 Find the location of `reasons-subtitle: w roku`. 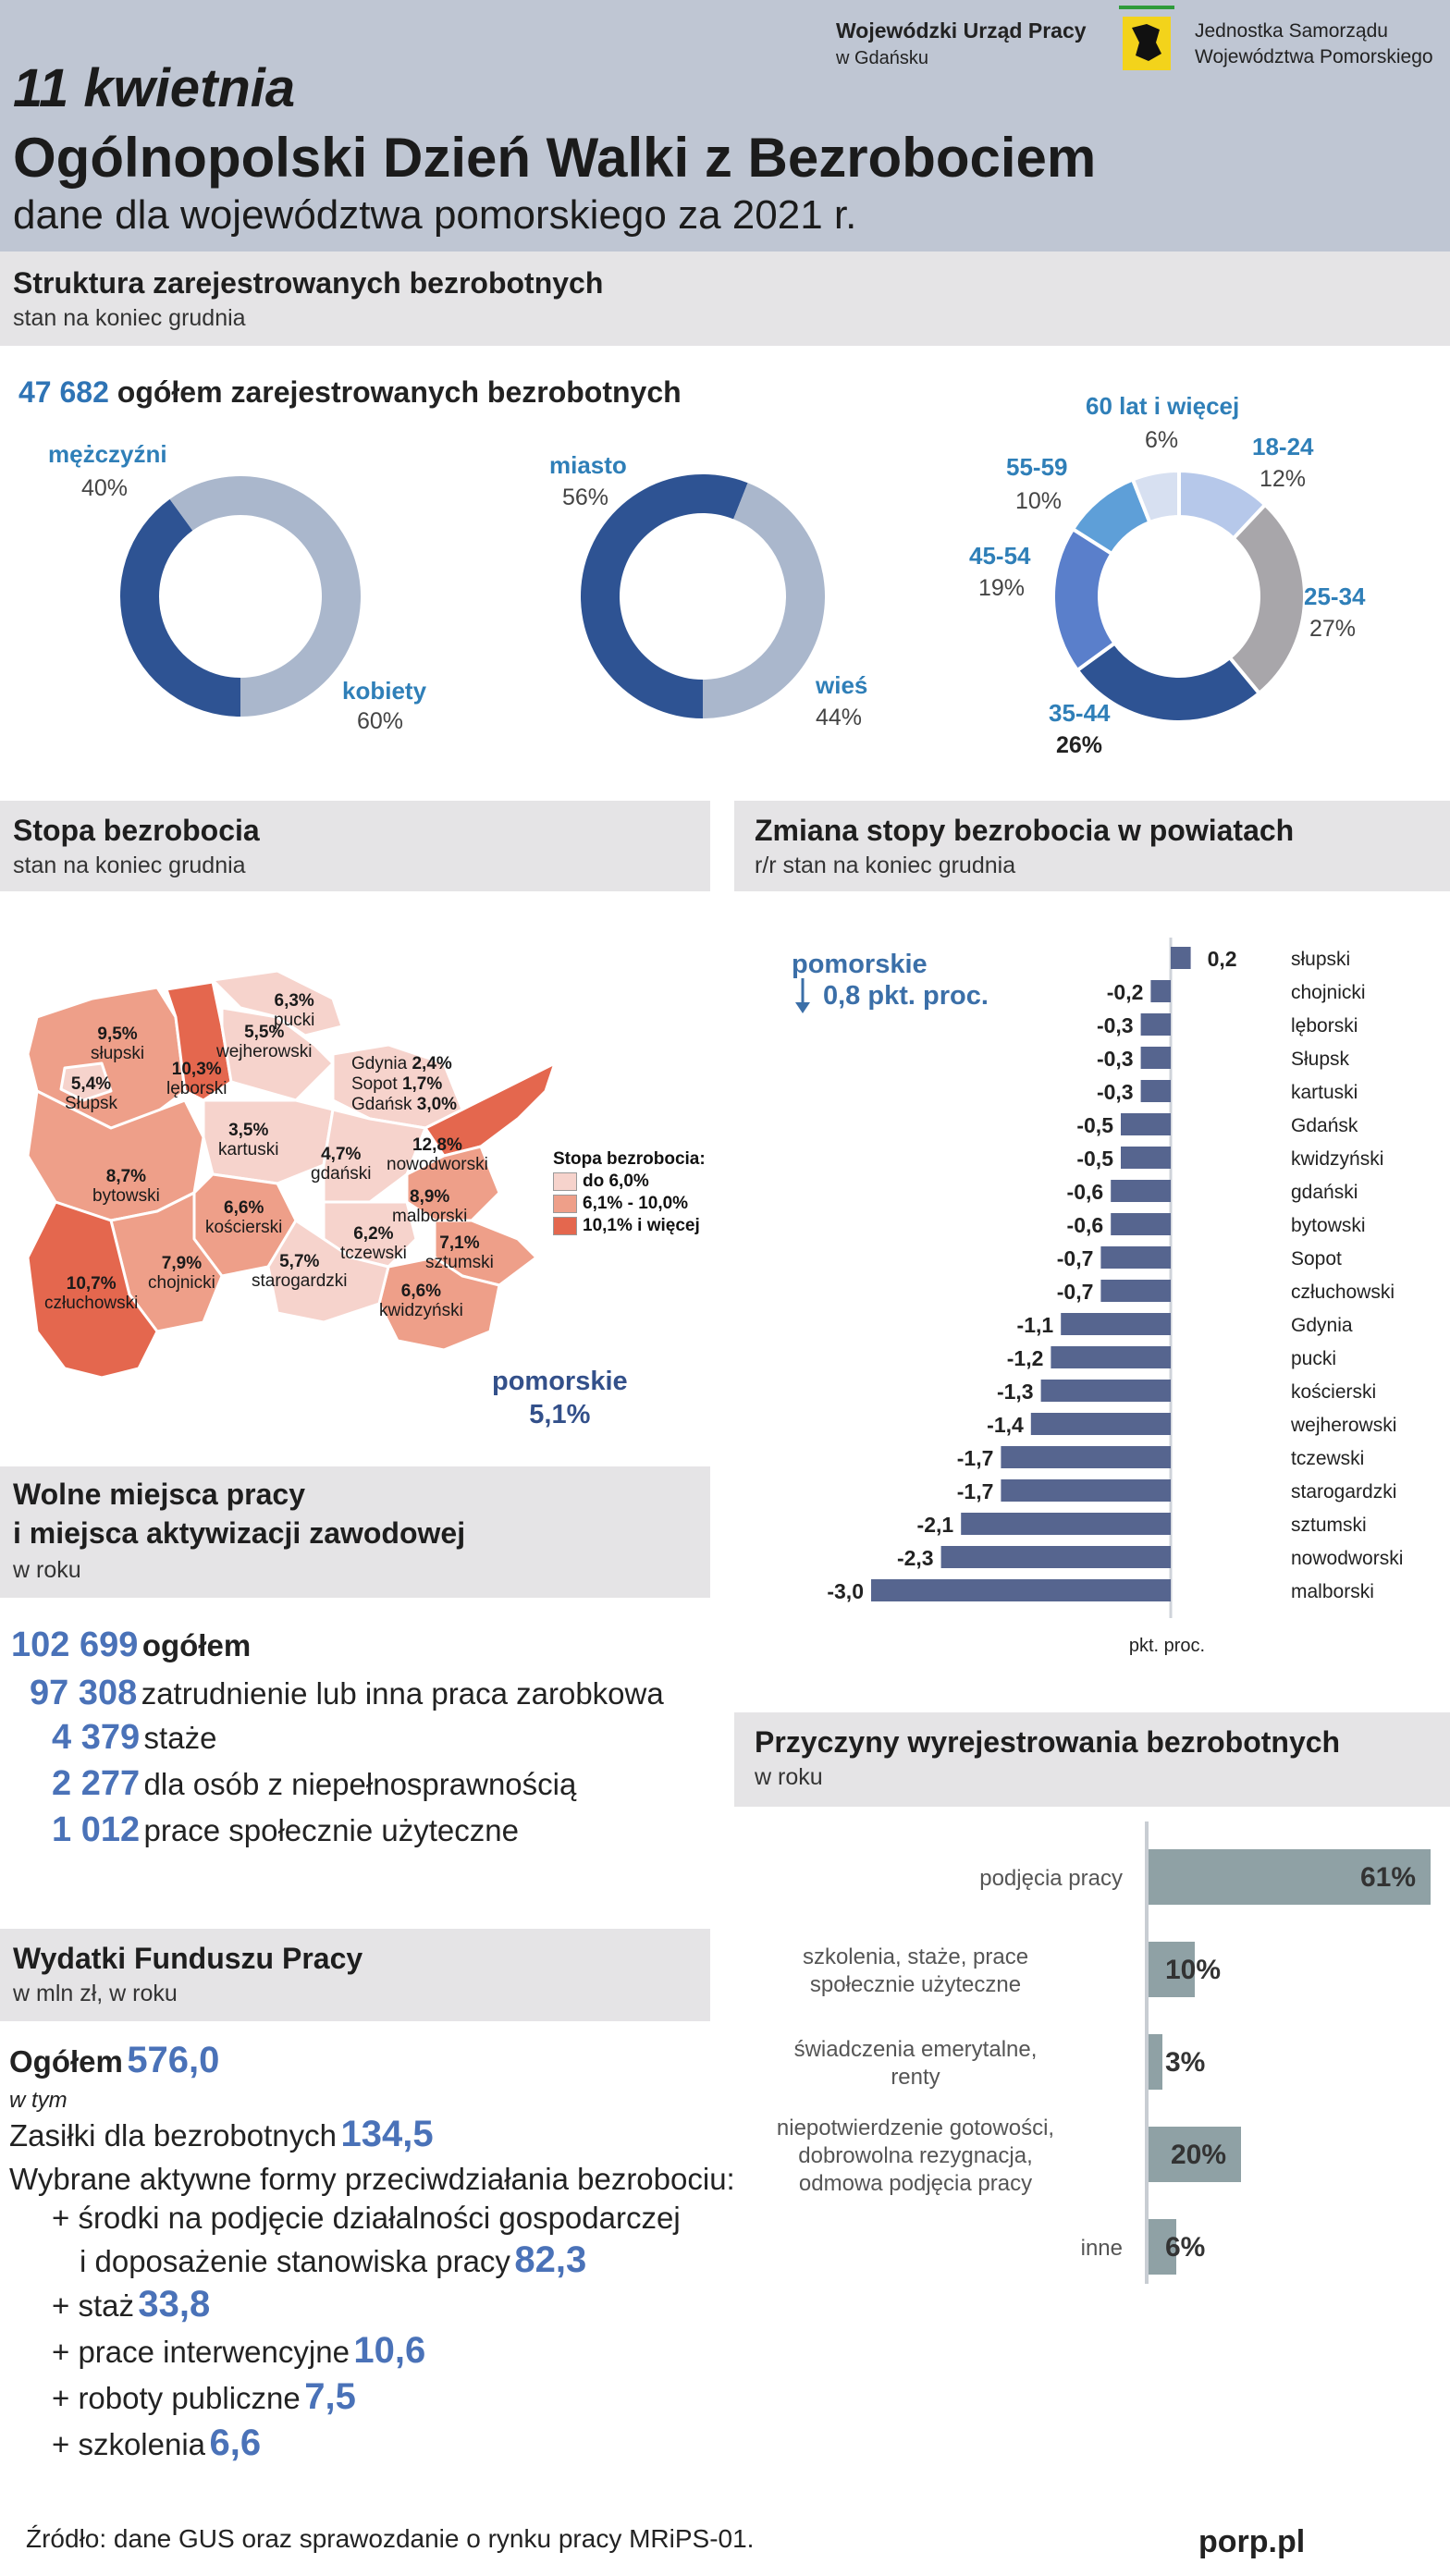

reasons-subtitle: w roku is located at coordinates (789, 1777).